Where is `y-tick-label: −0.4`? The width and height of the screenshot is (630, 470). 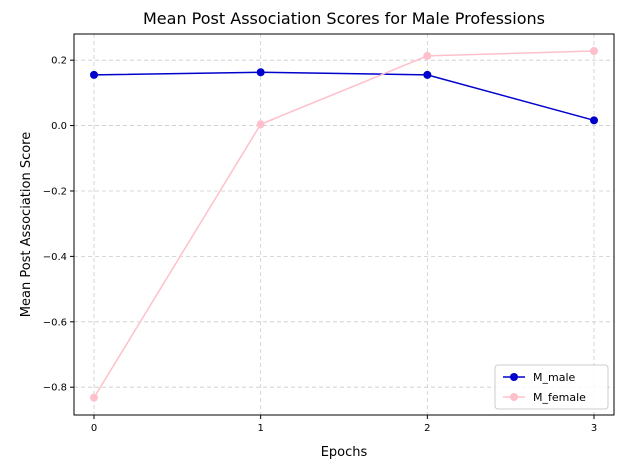 y-tick-label: −0.4 is located at coordinates (55, 257).